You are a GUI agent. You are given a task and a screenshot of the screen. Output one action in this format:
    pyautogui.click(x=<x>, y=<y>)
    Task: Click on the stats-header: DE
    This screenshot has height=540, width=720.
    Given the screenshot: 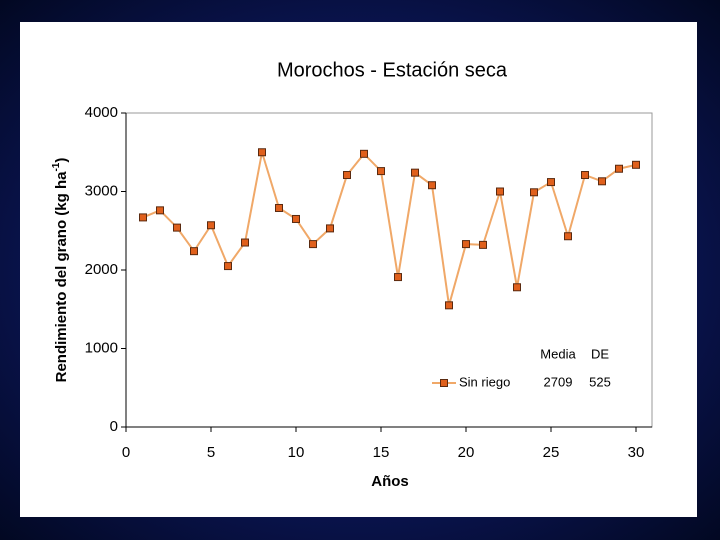 What is the action you would take?
    pyautogui.click(x=600, y=353)
    